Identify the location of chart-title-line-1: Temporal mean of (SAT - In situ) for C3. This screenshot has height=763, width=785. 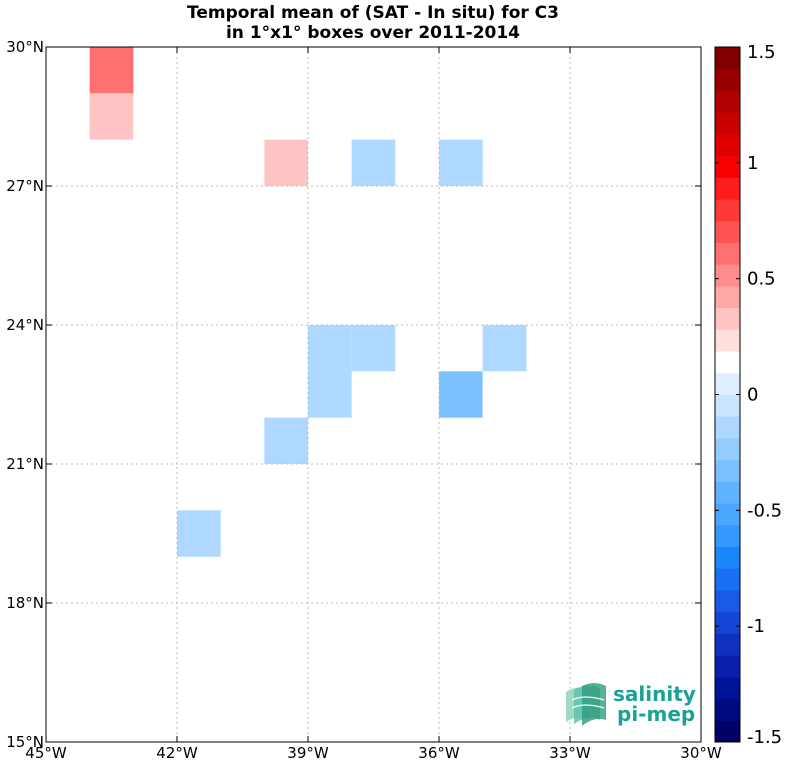
(373, 13).